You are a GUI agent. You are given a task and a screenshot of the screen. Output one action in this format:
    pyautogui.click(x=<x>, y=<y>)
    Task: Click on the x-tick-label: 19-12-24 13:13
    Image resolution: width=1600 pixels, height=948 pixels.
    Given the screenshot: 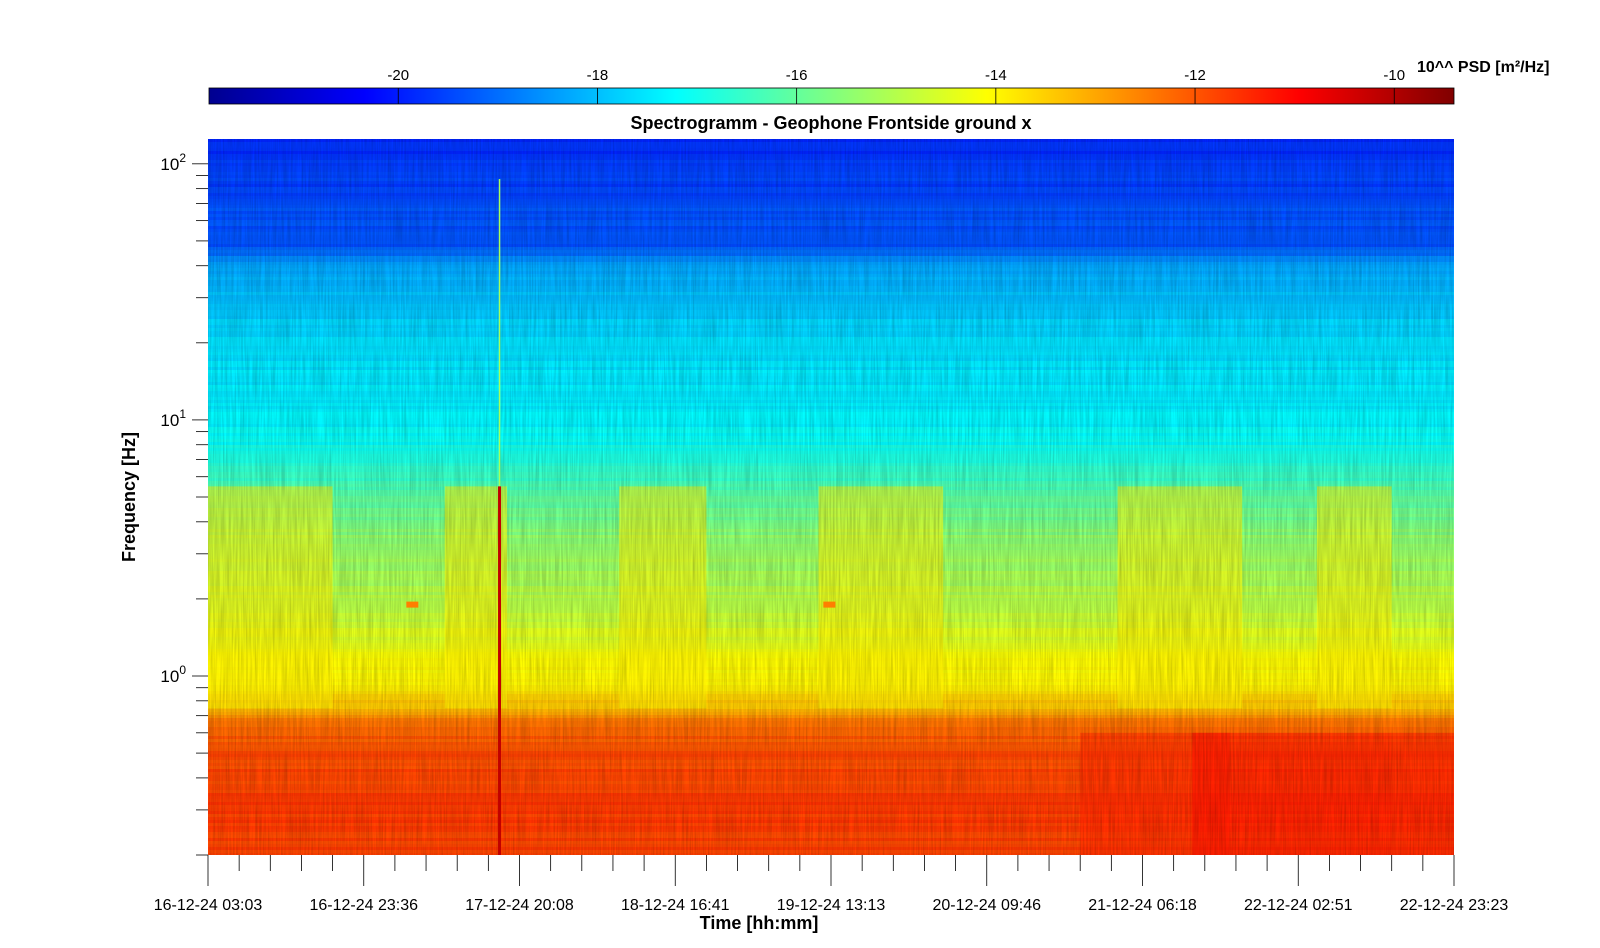 What is the action you would take?
    pyautogui.click(x=831, y=905)
    